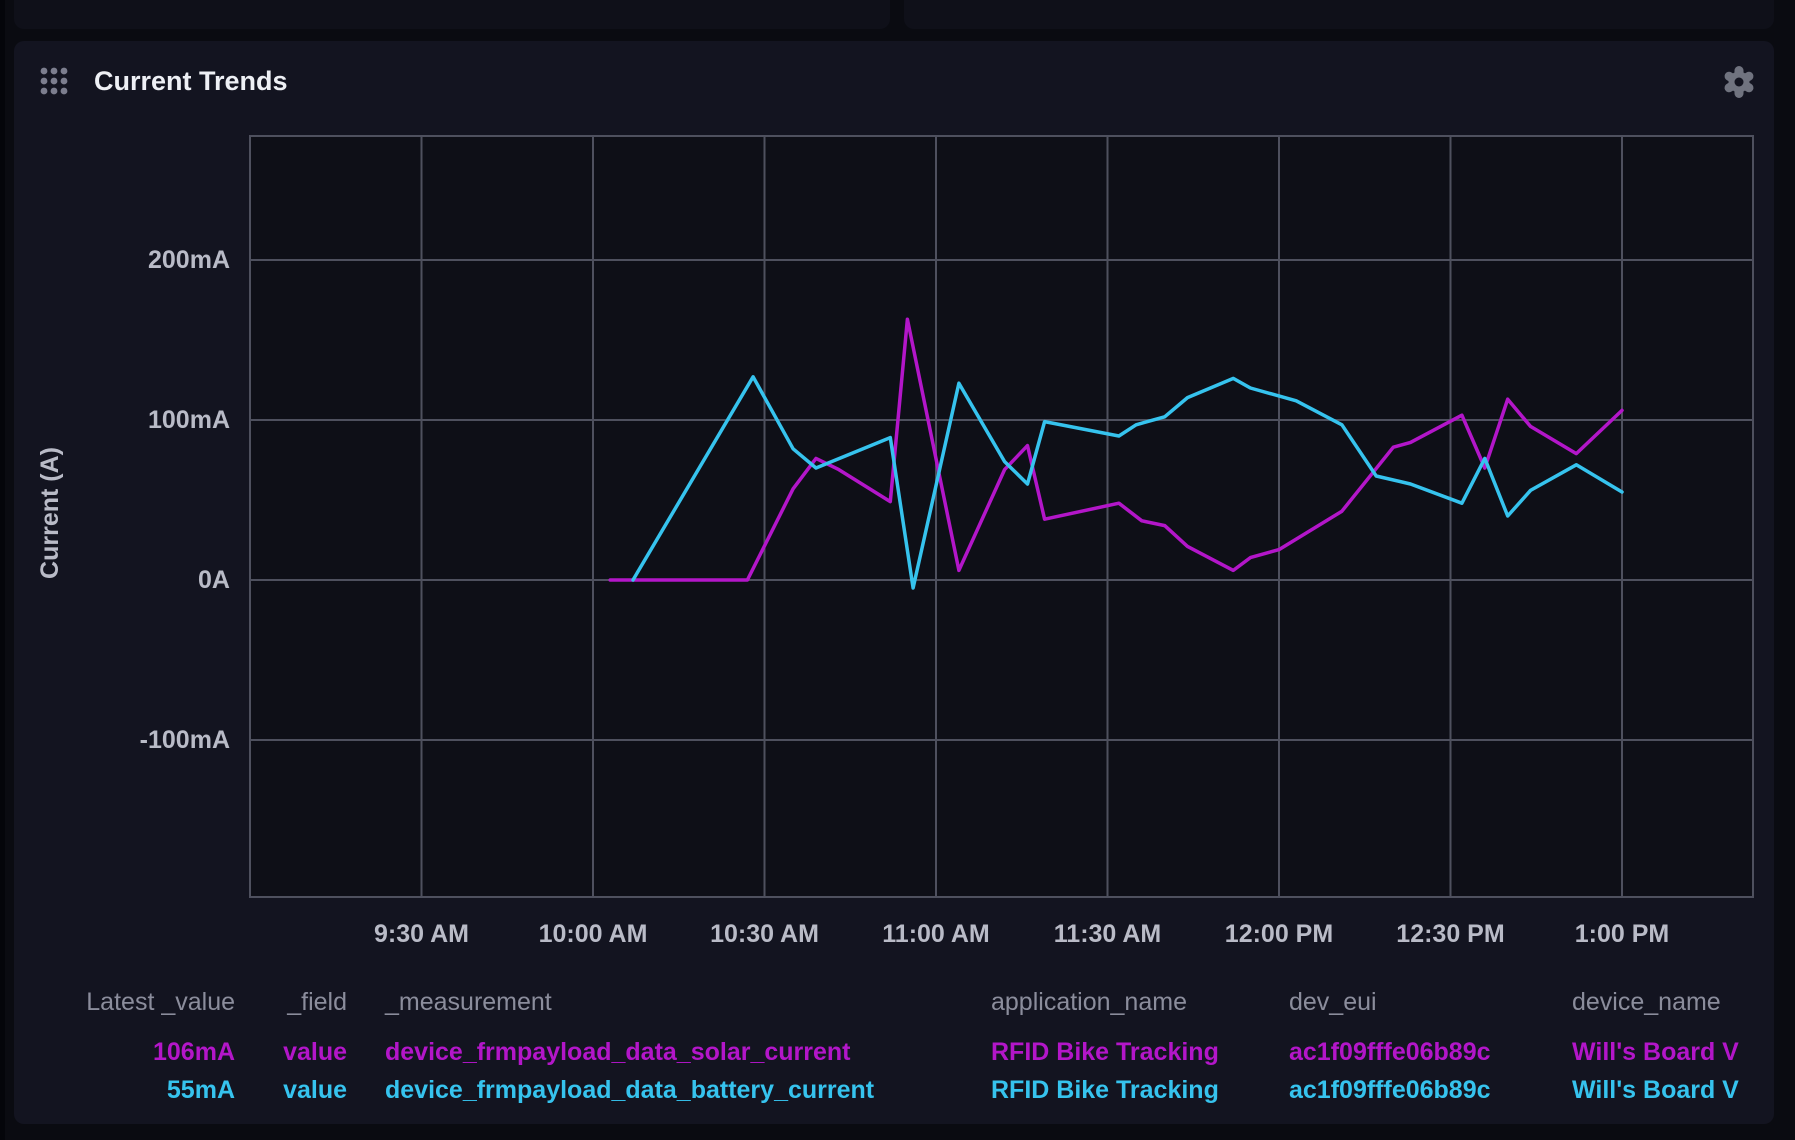 This screenshot has width=1795, height=1140. Describe the element at coordinates (764, 934) in the screenshot. I see `x-tick-label: 10:30 AM` at that location.